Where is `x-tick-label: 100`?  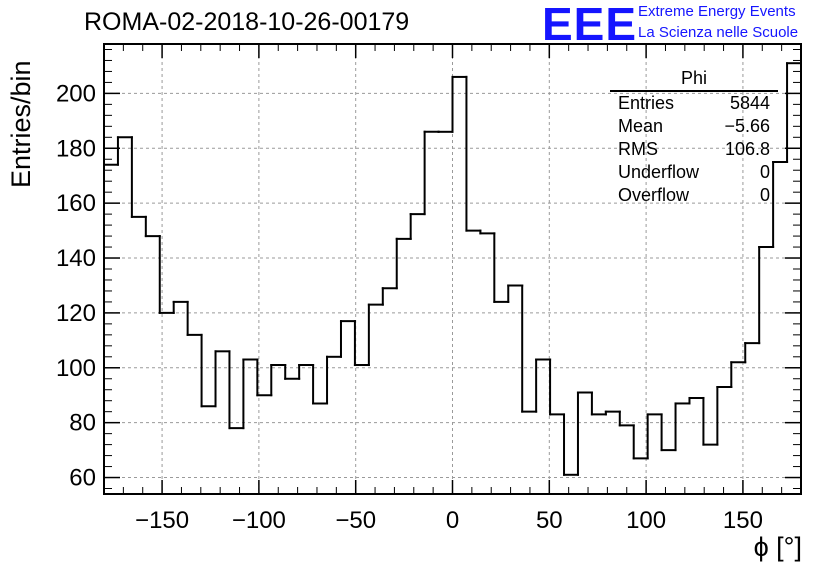 x-tick-label: 100 is located at coordinates (646, 520).